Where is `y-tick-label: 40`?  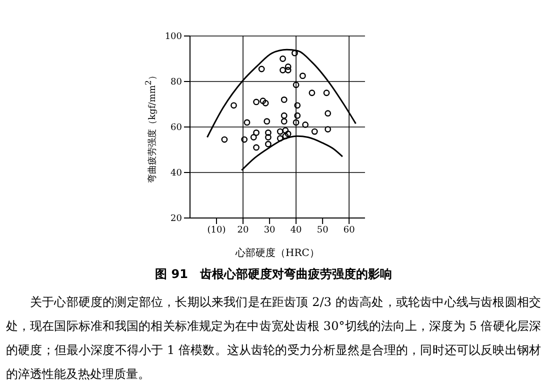 y-tick-label: 40 is located at coordinates (176, 173).